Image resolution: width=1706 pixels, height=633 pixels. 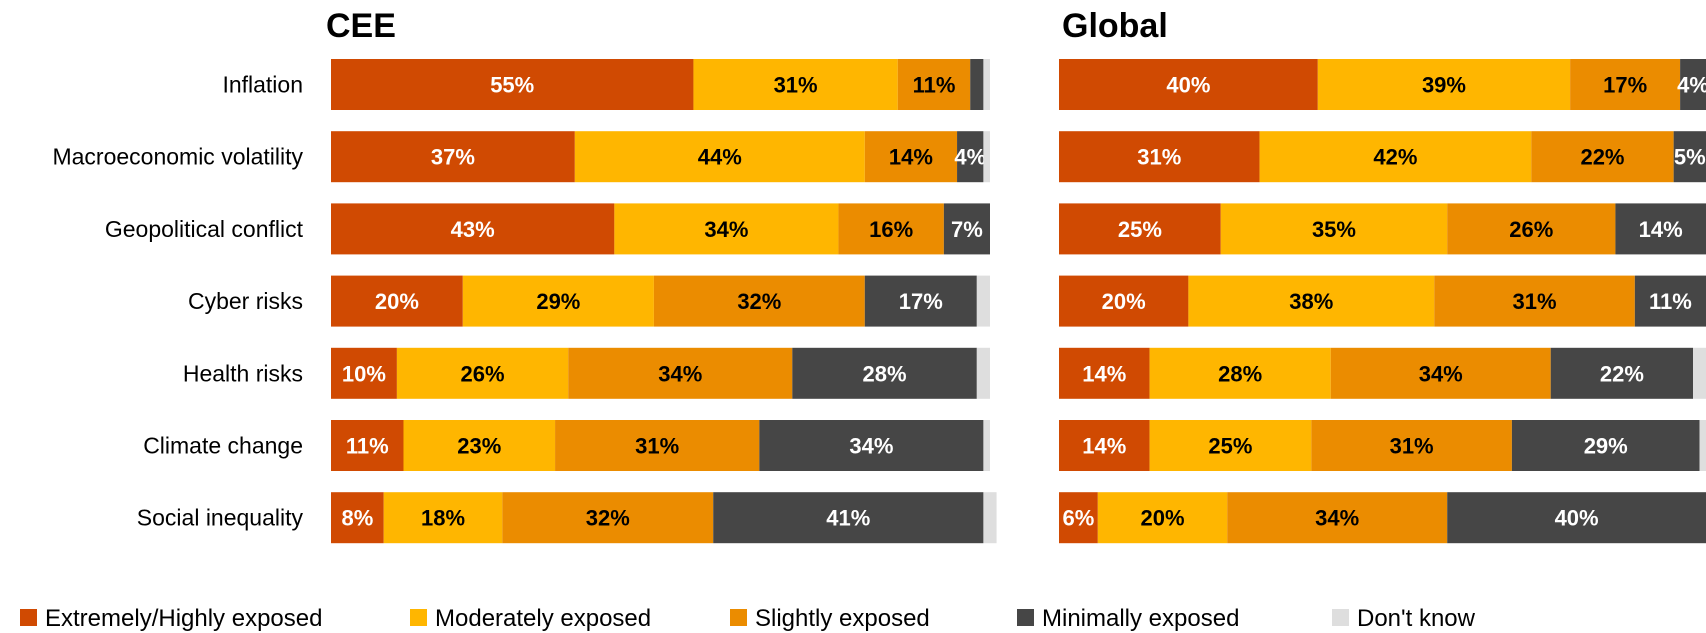 I want to click on category-label: Inflation, so click(x=262, y=85).